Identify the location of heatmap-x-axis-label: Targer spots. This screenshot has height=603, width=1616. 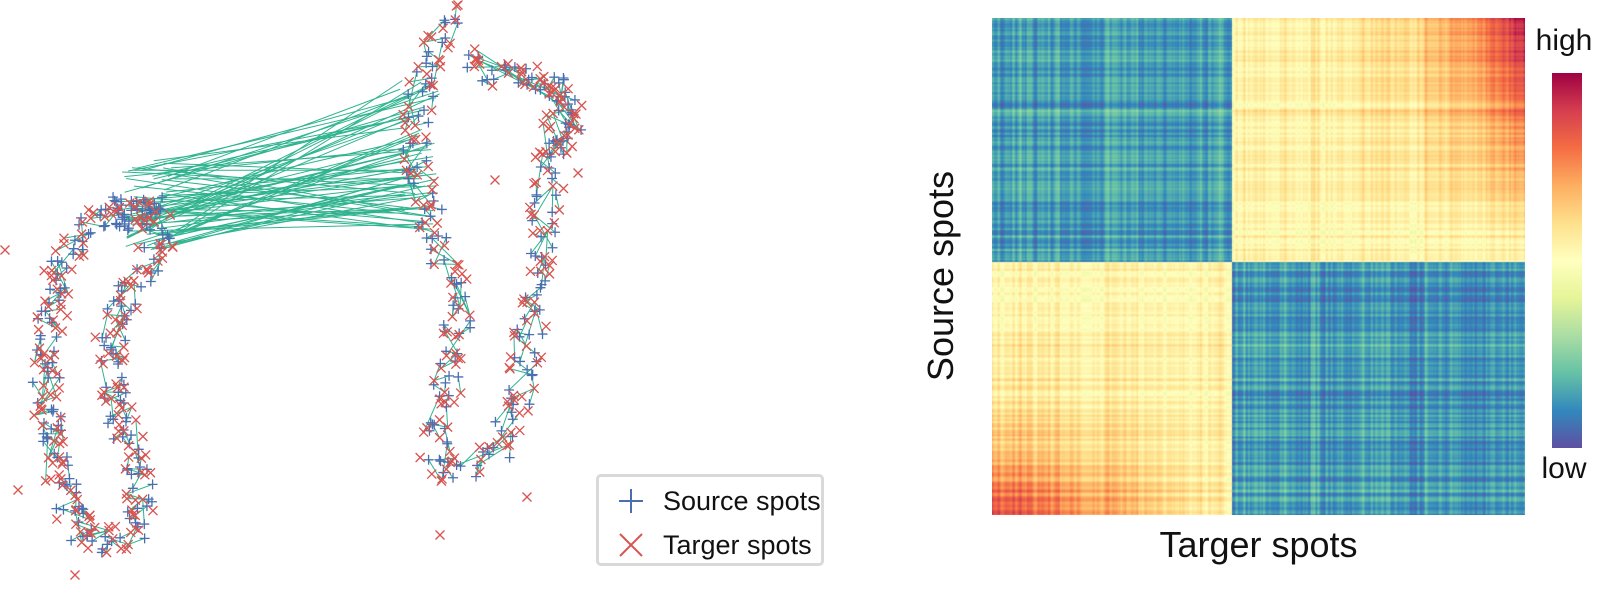
(1258, 545).